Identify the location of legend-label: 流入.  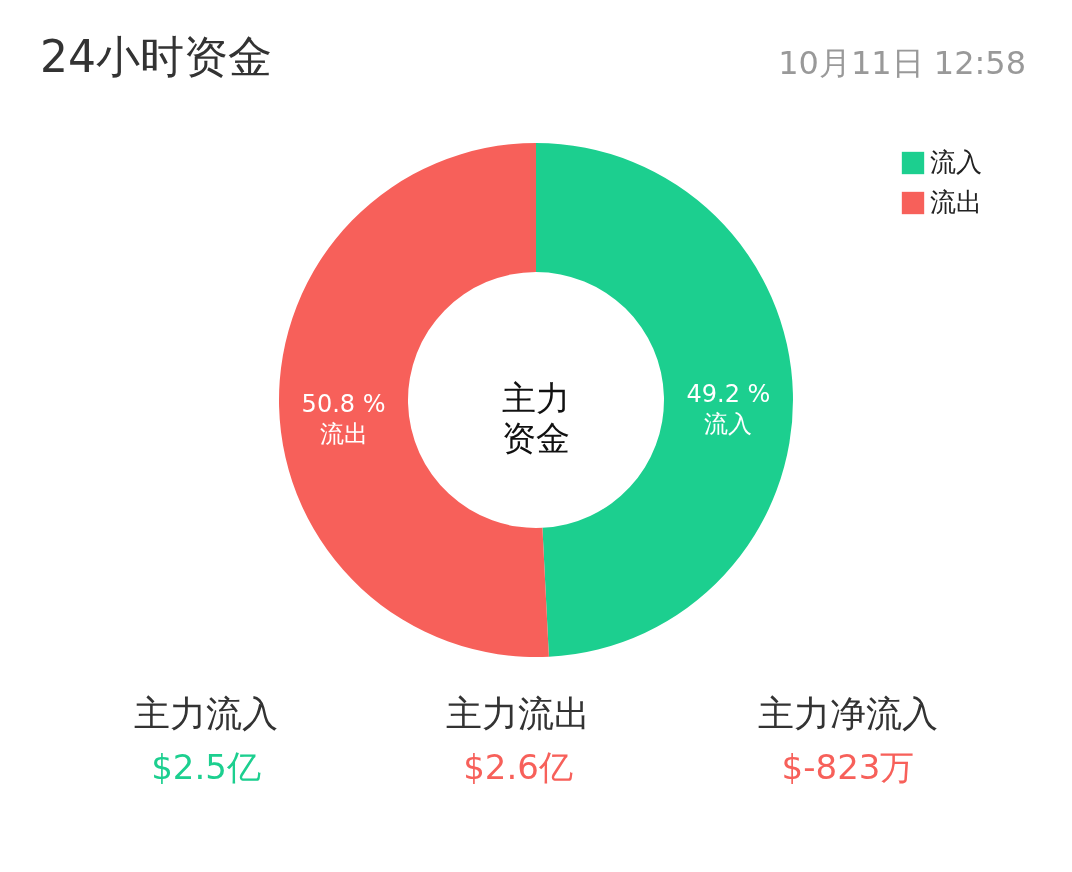
(956, 162).